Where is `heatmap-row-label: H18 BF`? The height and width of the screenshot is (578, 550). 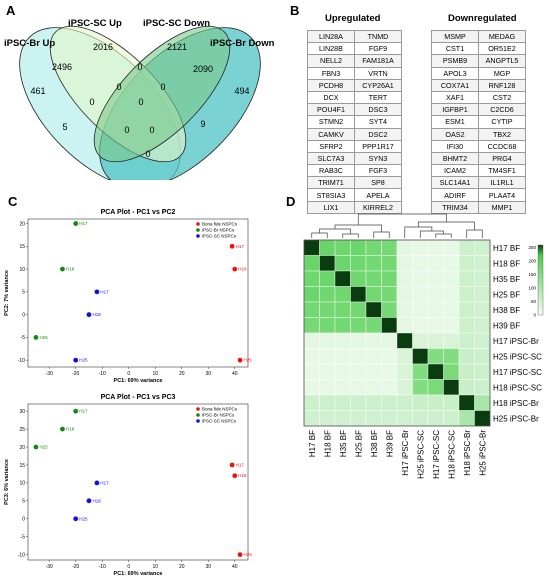
heatmap-row-label: H18 BF is located at coordinates (506, 263).